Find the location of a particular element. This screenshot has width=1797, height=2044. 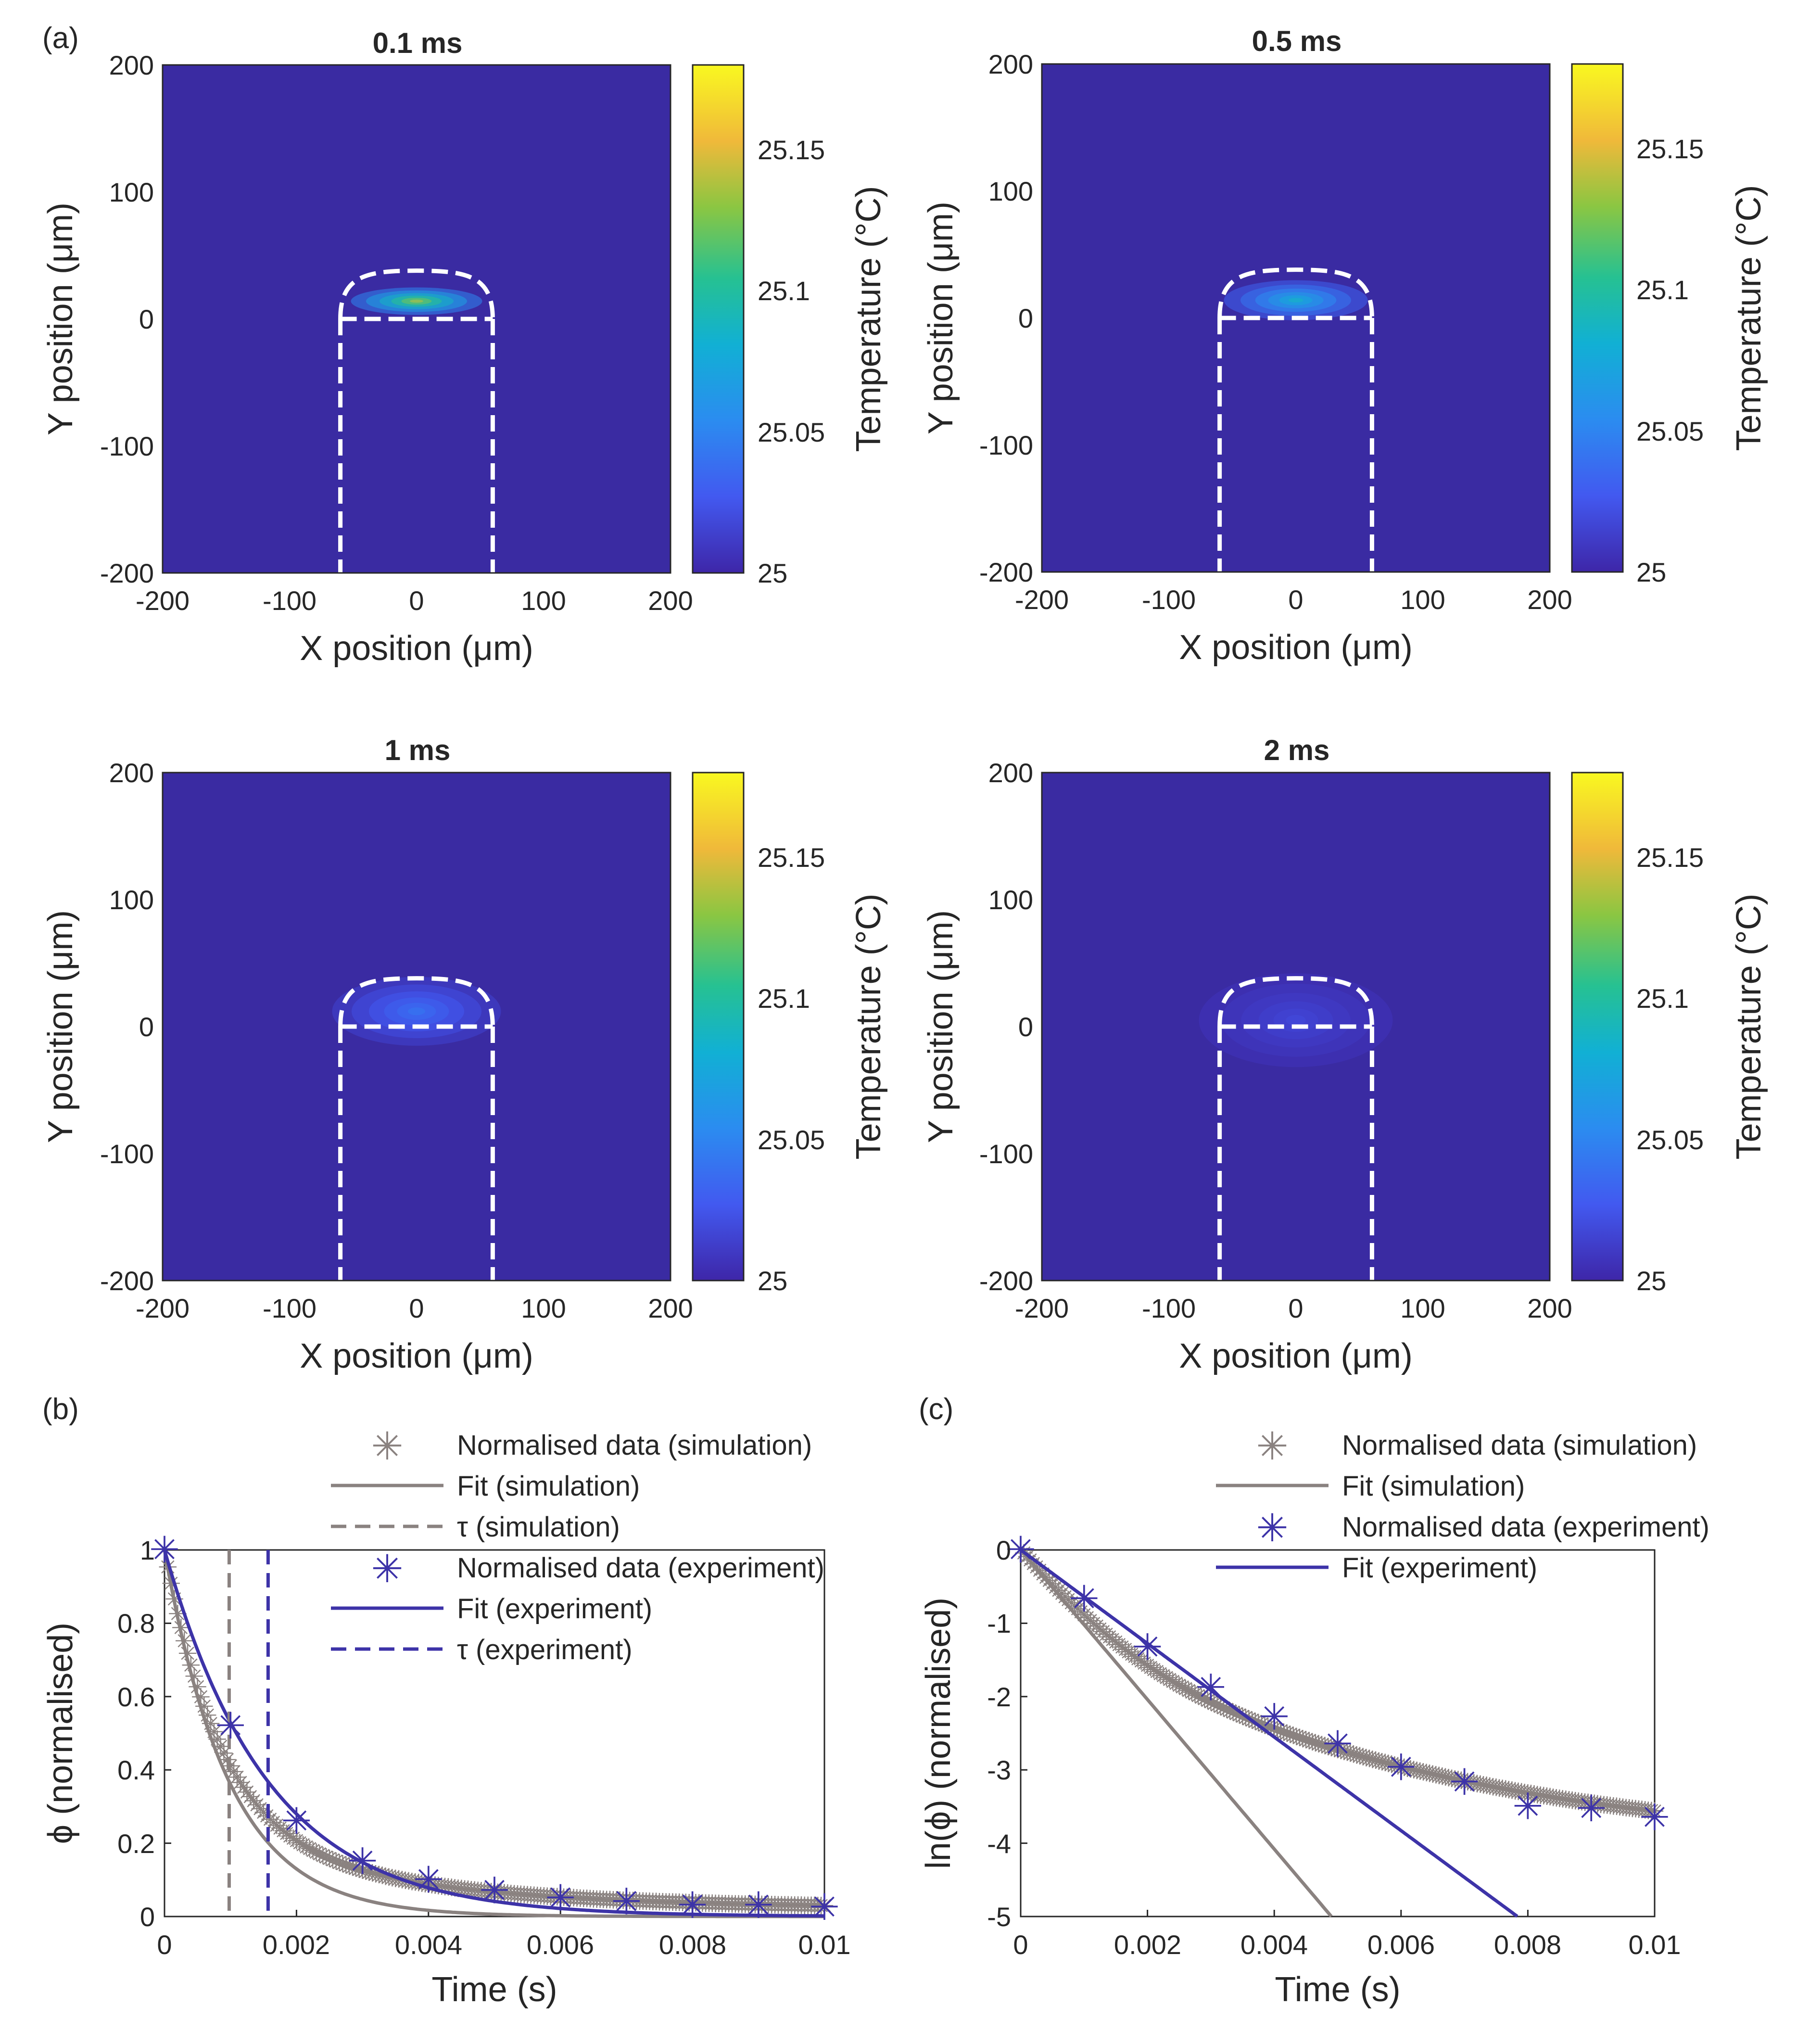

hotspot-layer is located at coordinates (416, 301).